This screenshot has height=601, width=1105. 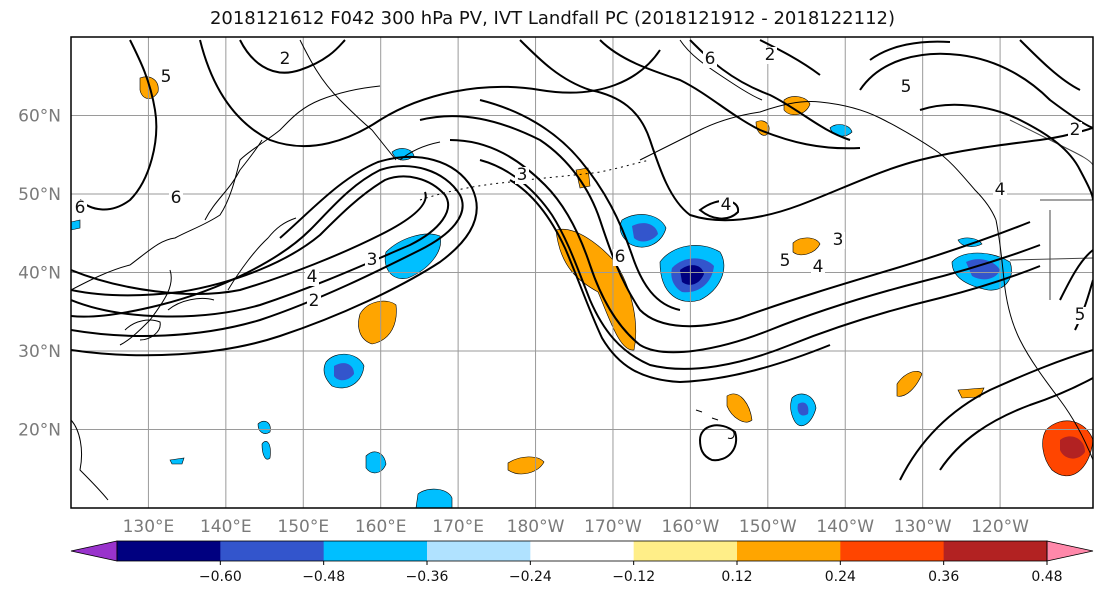 What do you see at coordinates (1072, 447) in the screenshot?
I see `pos-anomaly-patch-strong` at bounding box center [1072, 447].